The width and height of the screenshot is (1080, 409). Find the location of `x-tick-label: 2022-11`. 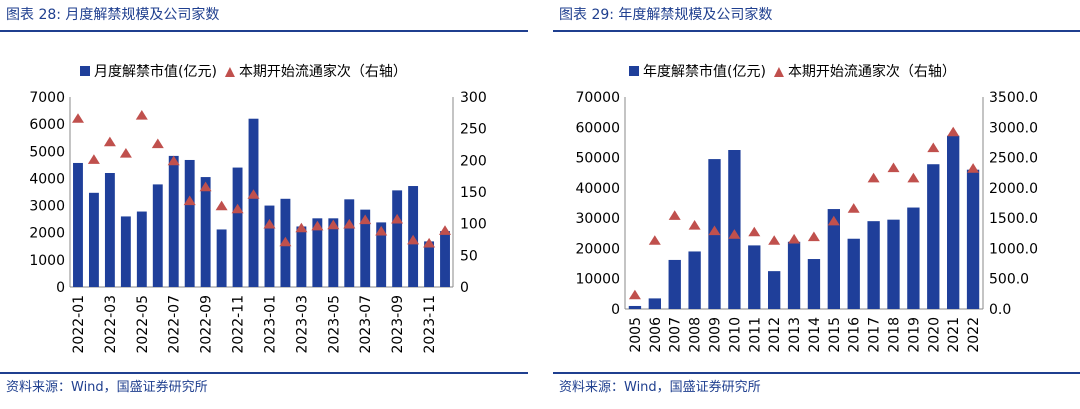

x-tick-label: 2022-11 is located at coordinates (239, 324).